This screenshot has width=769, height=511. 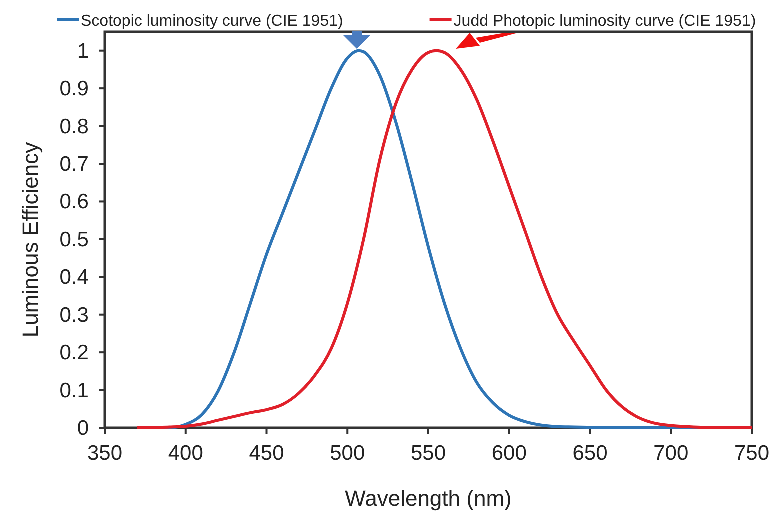 What do you see at coordinates (74, 126) in the screenshot?
I see `y-tick-label: 0.8` at bounding box center [74, 126].